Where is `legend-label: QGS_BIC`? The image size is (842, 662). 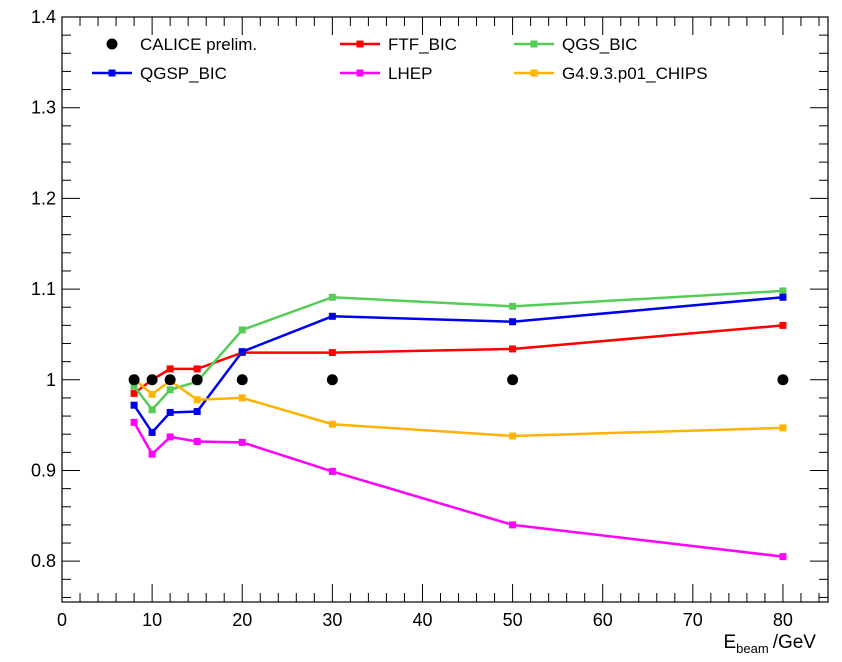
legend-label: QGS_BIC is located at coordinates (600, 44).